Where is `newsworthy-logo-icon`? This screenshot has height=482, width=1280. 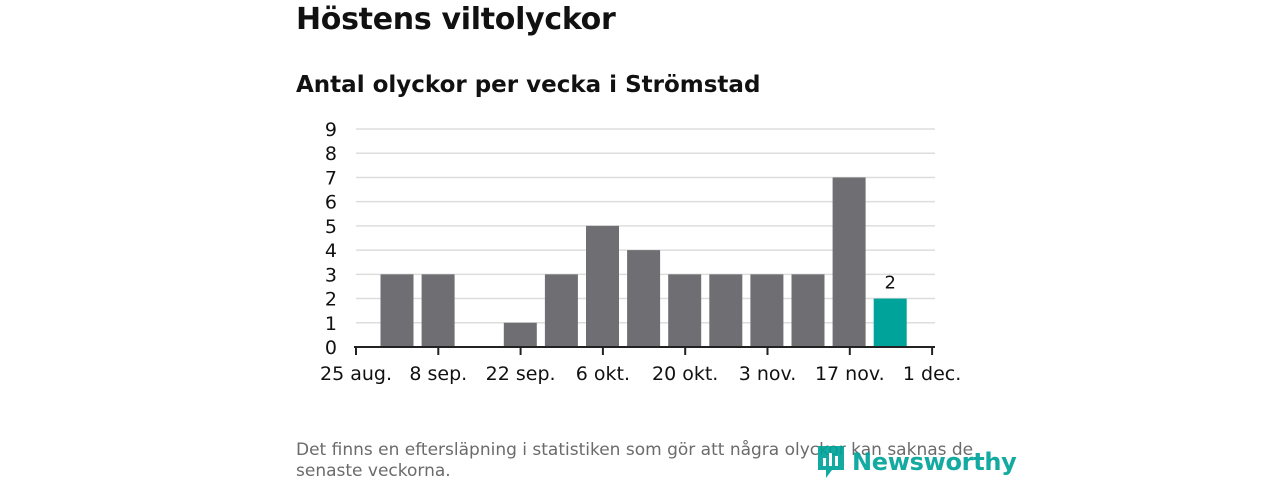 newsworthy-logo-icon is located at coordinates (831, 462).